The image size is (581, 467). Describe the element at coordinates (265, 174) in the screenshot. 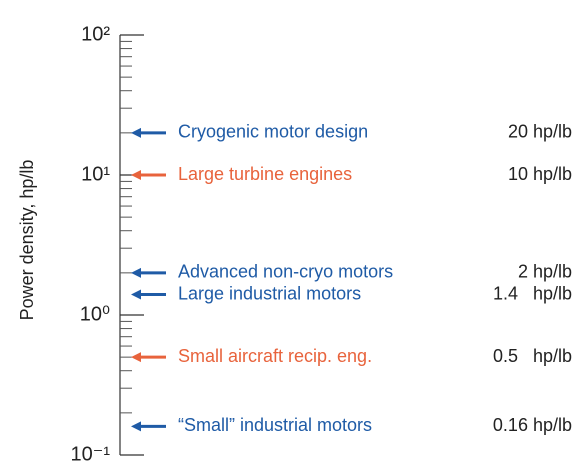

I see `category-label: Large turbine engines` at that location.